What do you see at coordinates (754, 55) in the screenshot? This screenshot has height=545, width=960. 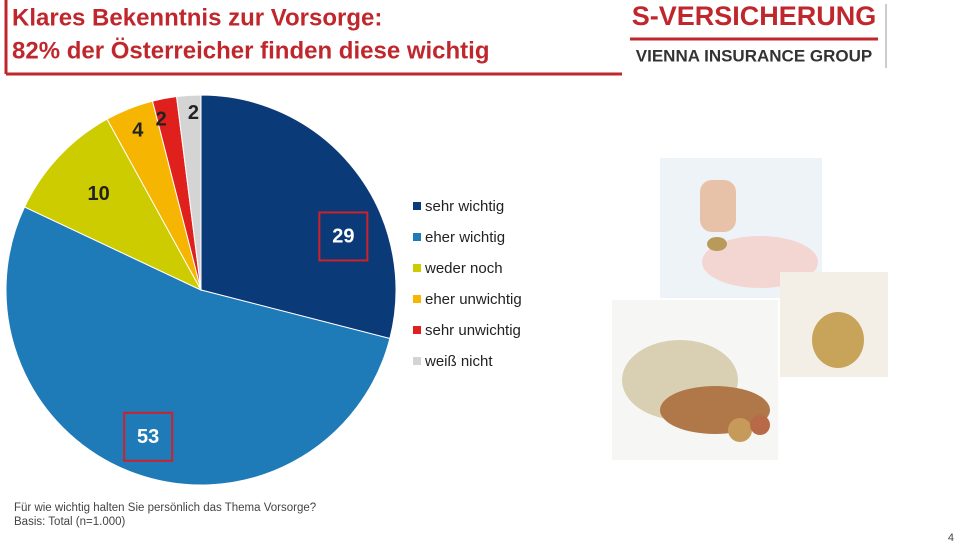 I see `logo-tagline: VIENNA INSURANCE GROUP` at bounding box center [754, 55].